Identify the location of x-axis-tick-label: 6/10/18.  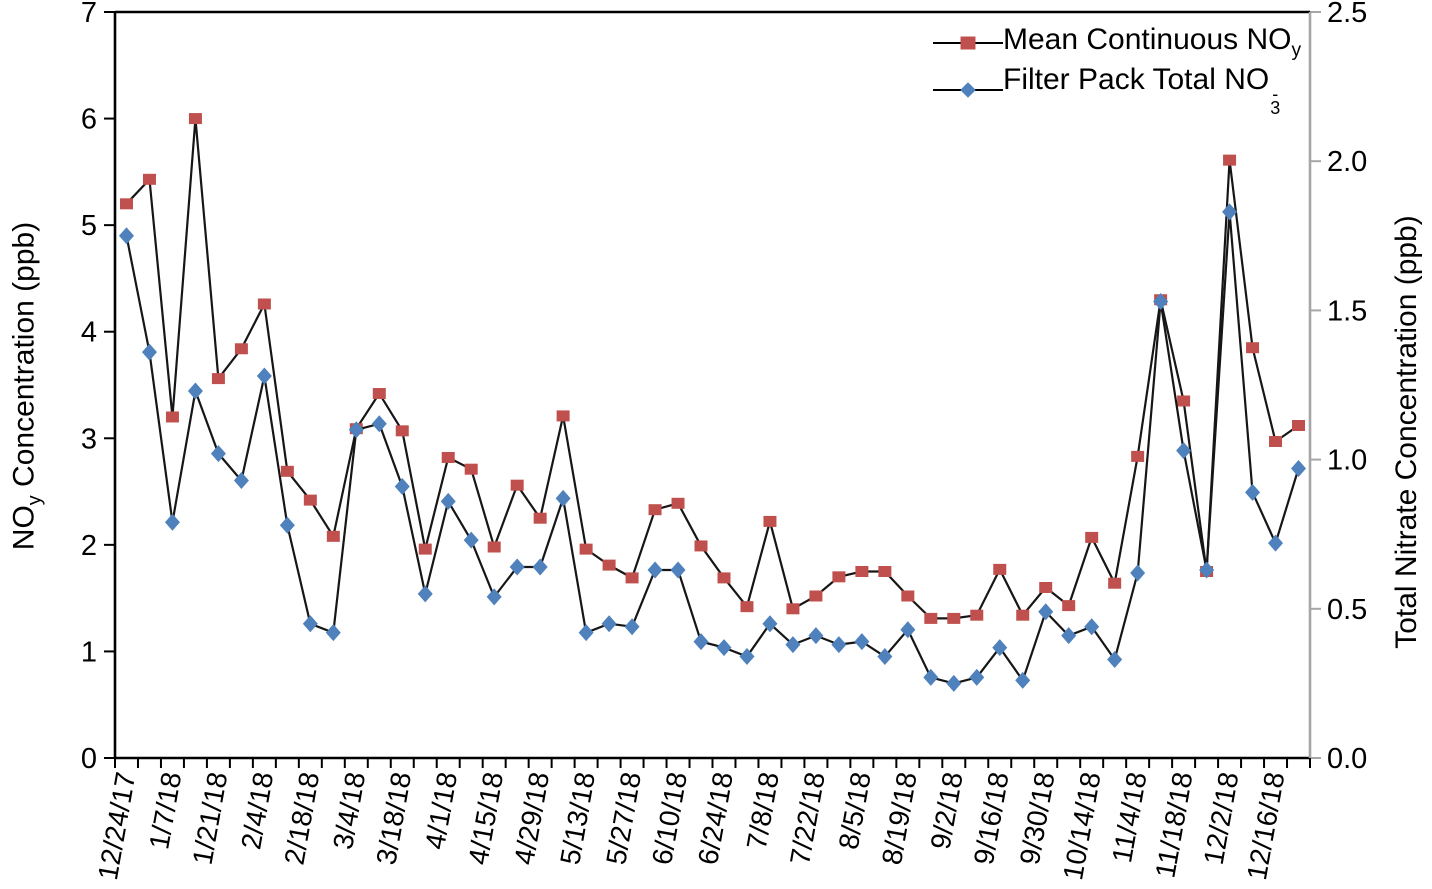
(669, 818).